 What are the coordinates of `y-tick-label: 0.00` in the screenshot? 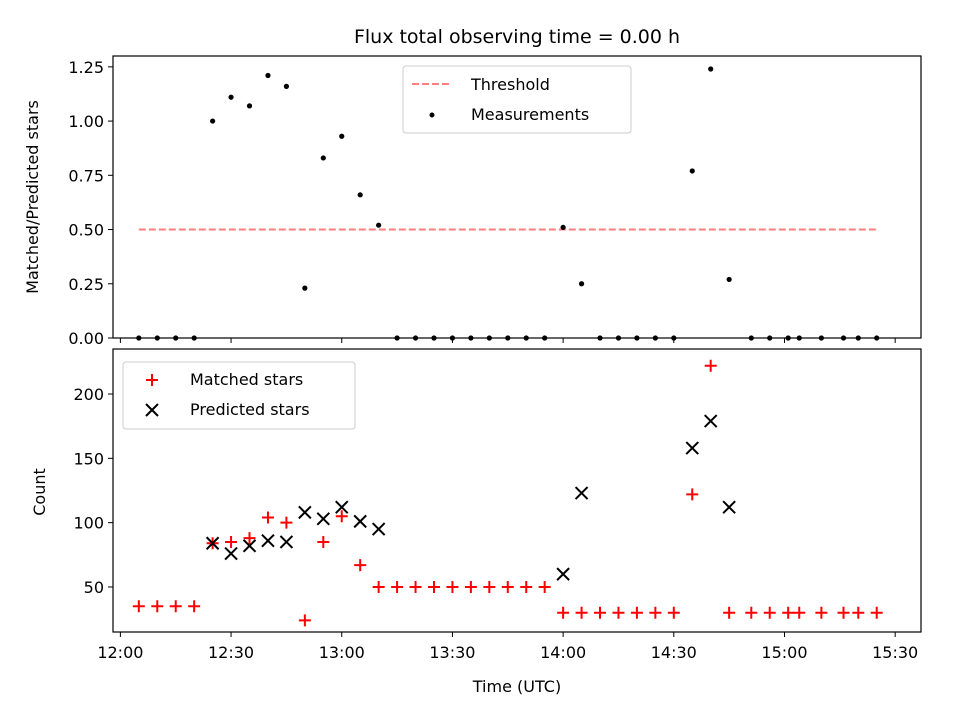 It's located at (86, 338).